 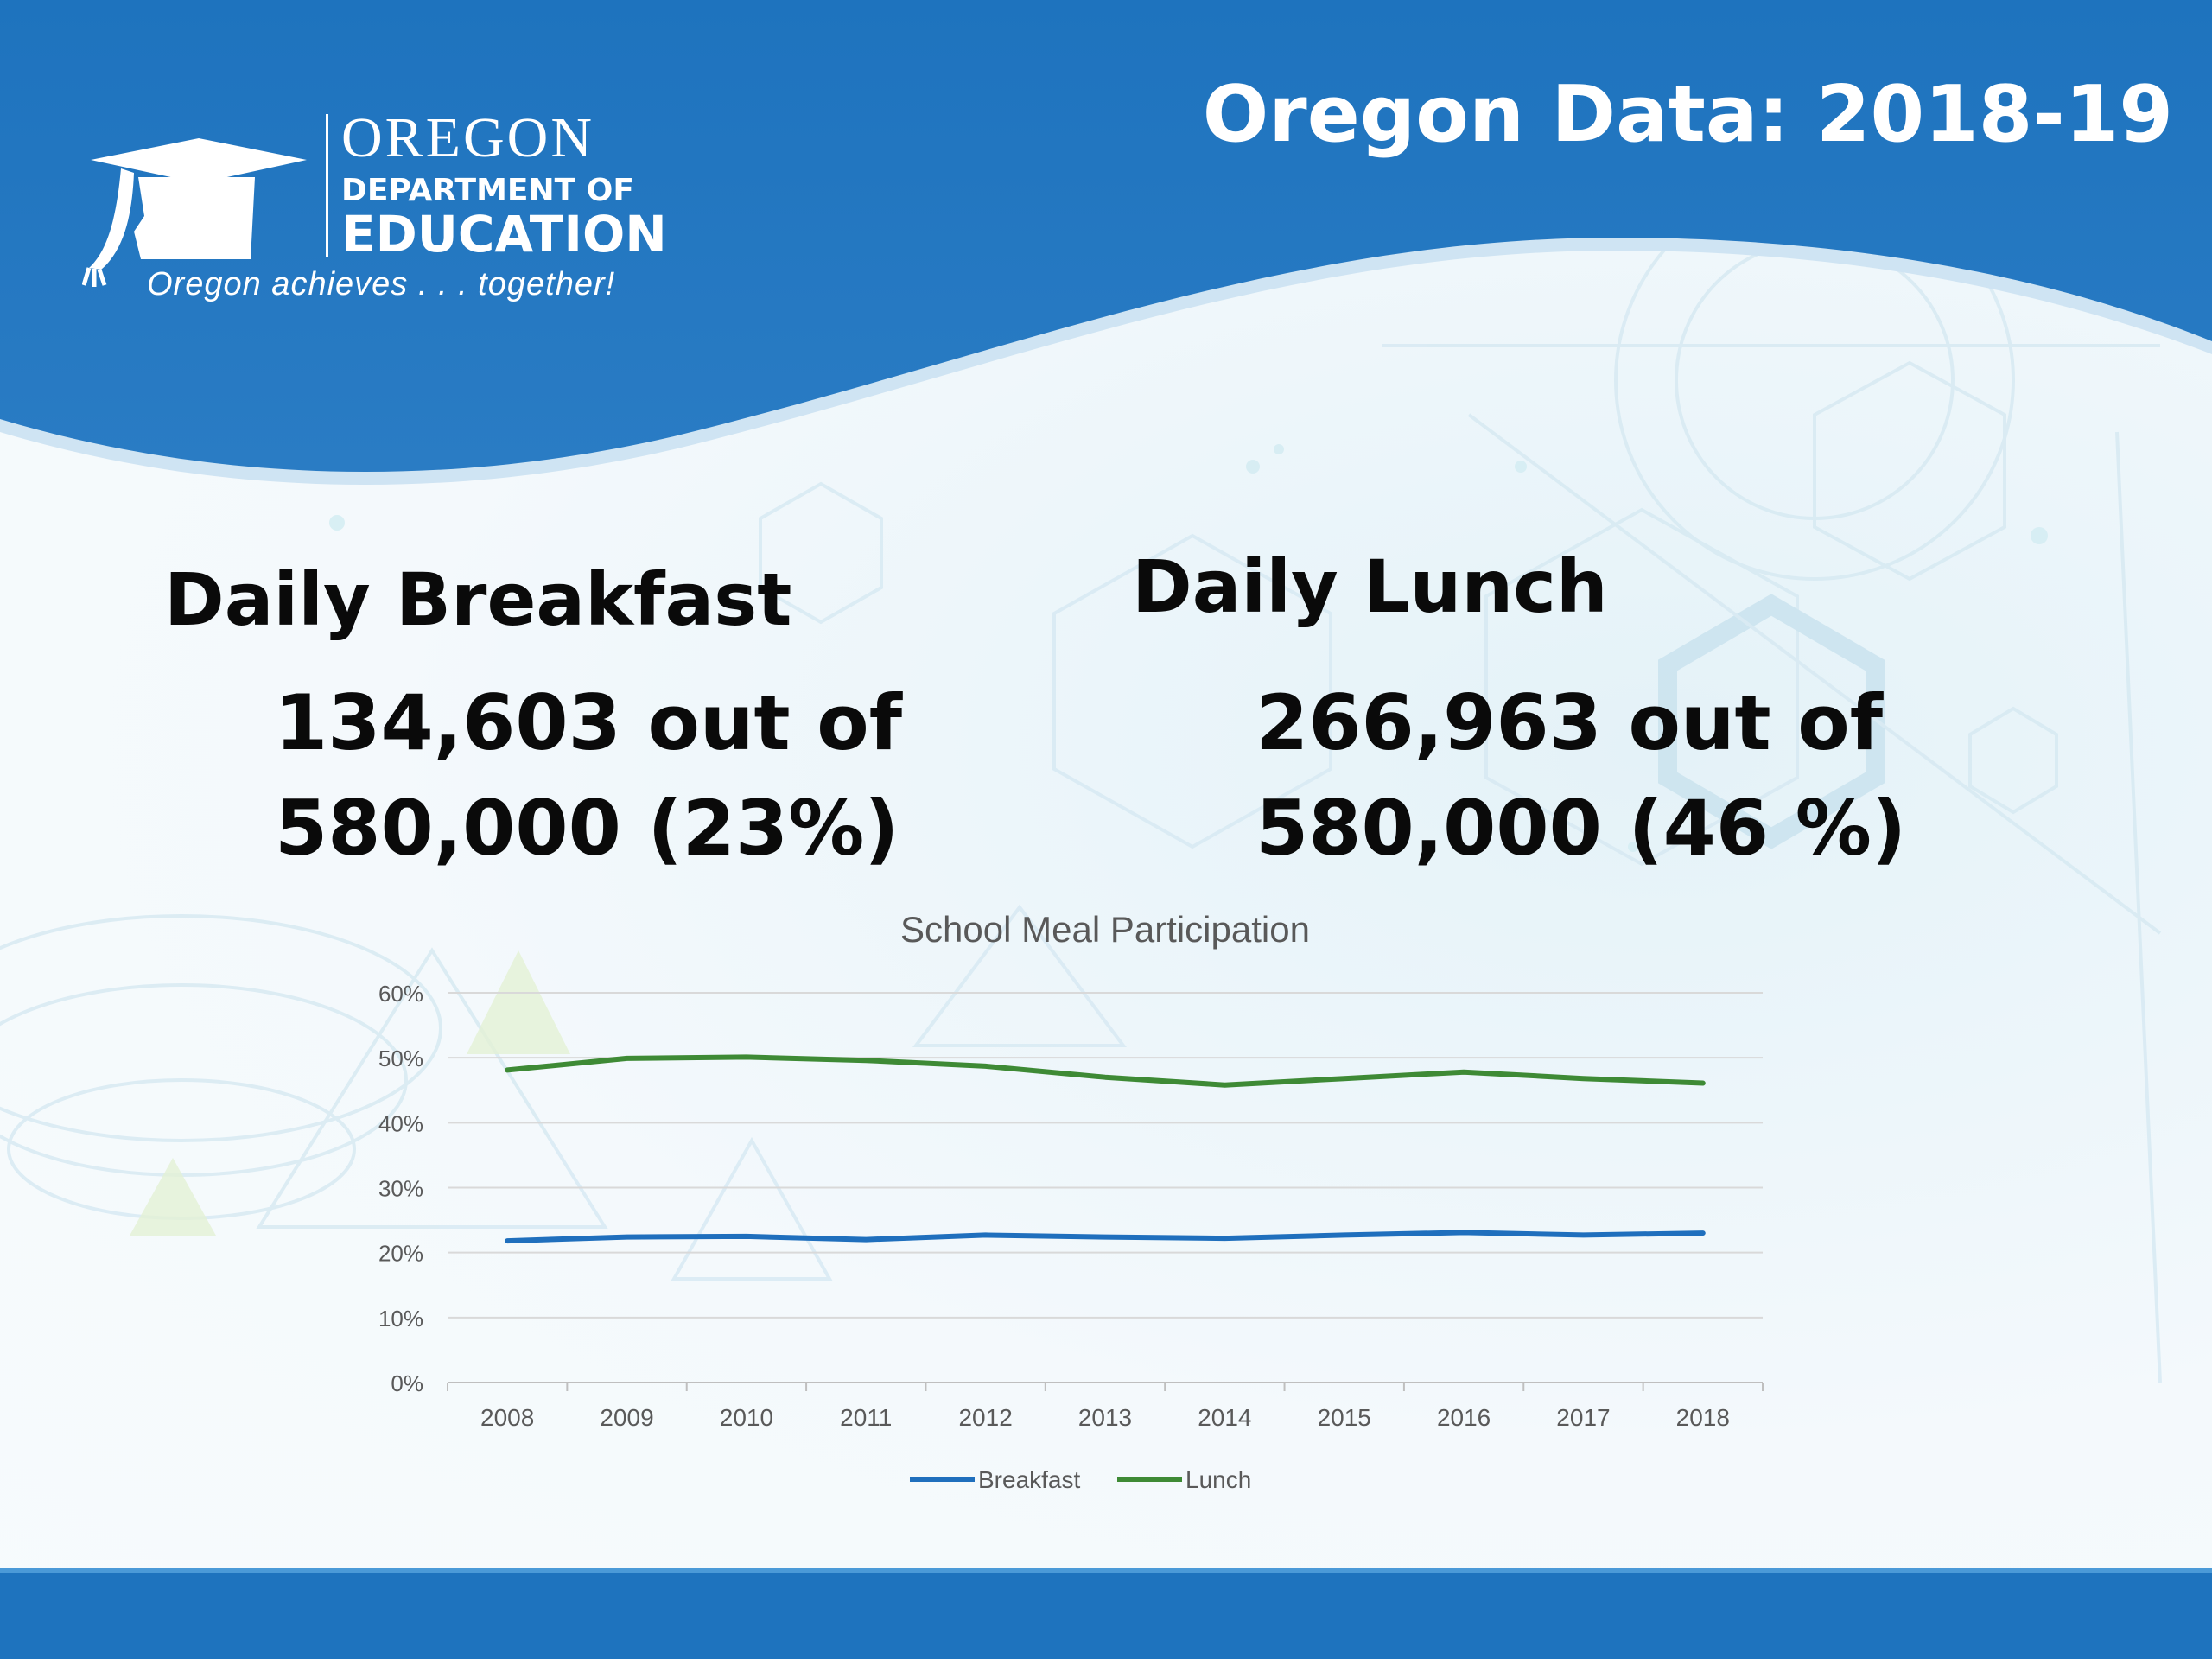 What do you see at coordinates (1106, 1613) in the screenshot?
I see `footer-bar` at bounding box center [1106, 1613].